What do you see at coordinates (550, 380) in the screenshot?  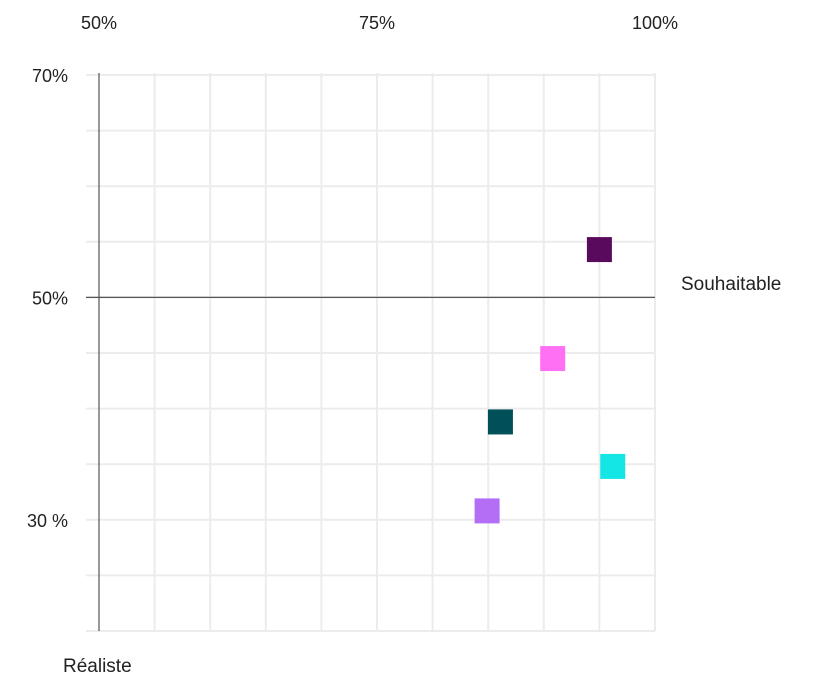 I see `data-points` at bounding box center [550, 380].